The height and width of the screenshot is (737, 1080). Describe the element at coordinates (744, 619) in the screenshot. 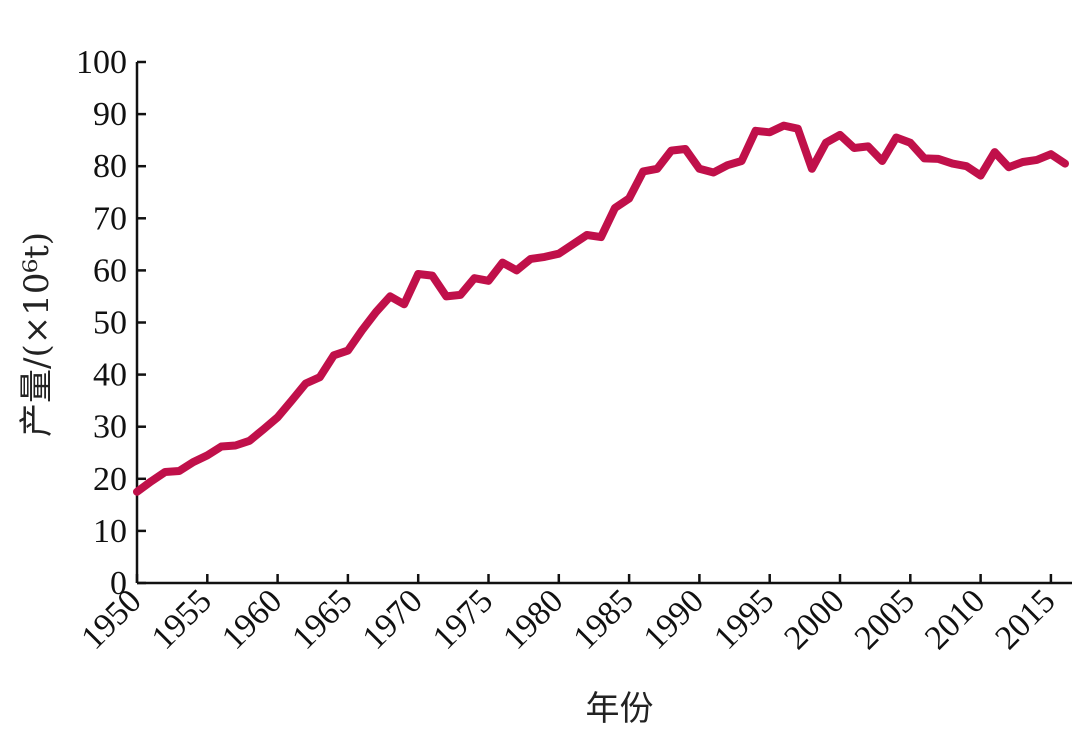

I see `x-tick-label: 1995` at that location.